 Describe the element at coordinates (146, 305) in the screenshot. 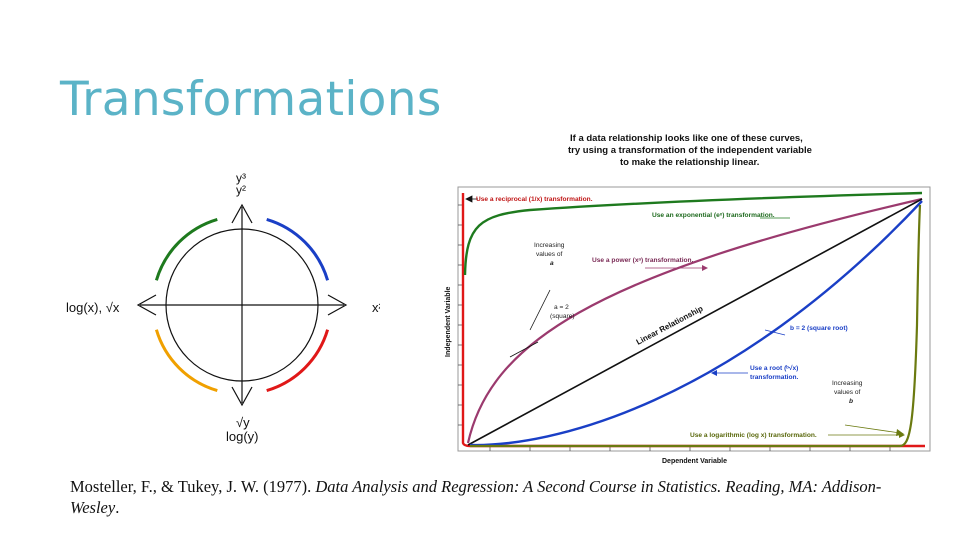

I see `arrow-left-icon` at that location.